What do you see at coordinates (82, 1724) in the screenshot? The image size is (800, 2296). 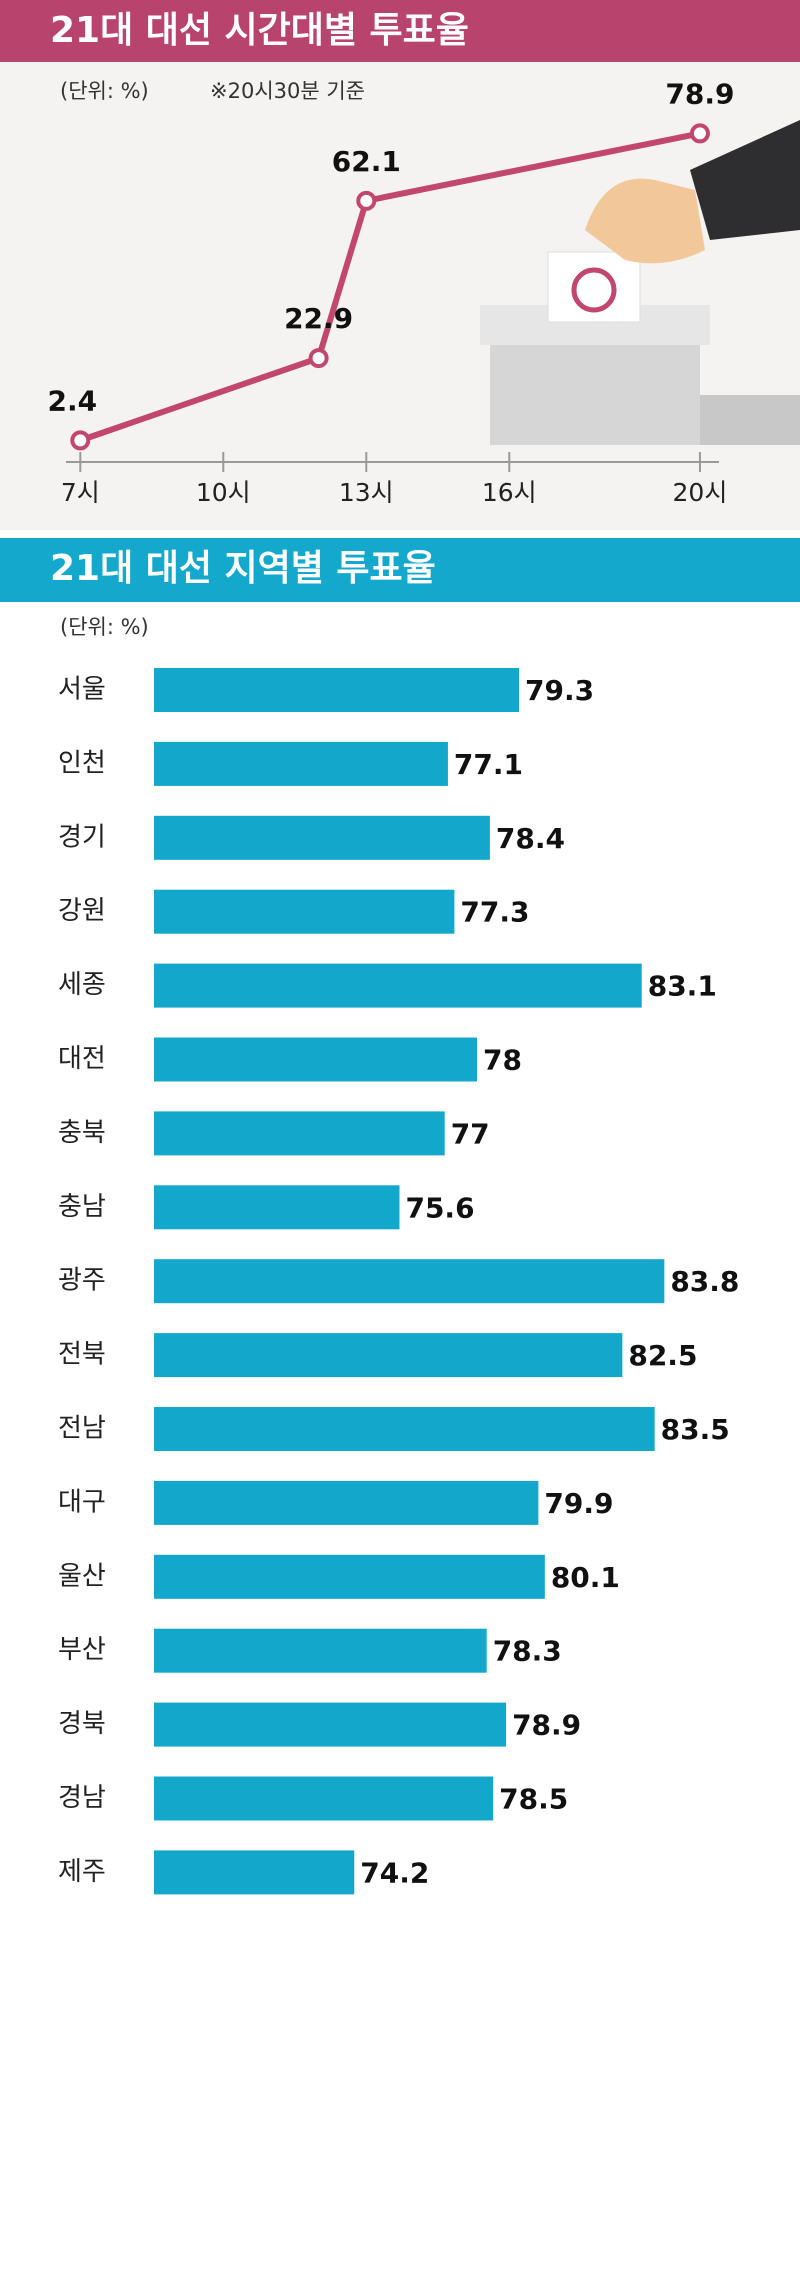 I see `category-label: 경북` at bounding box center [82, 1724].